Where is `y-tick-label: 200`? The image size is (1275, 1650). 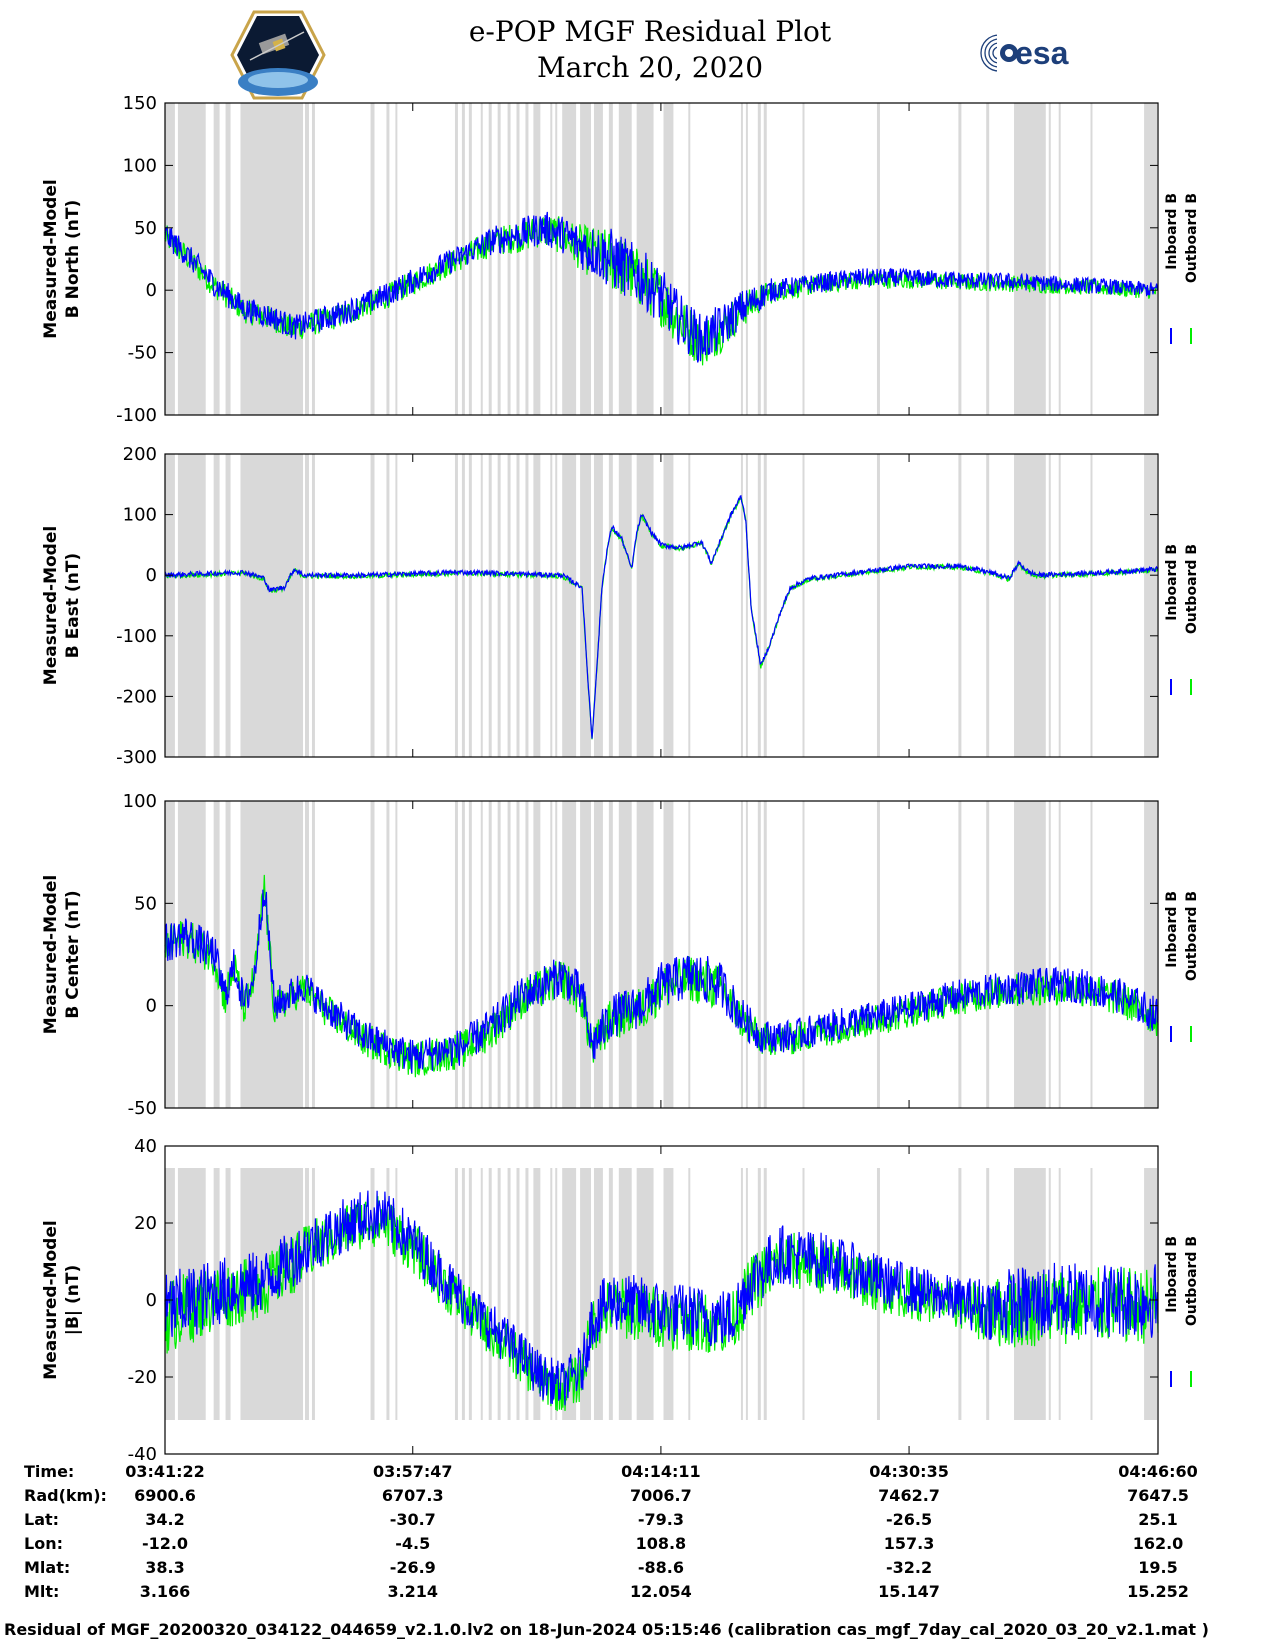 y-tick-label: 200 is located at coordinates (140, 454).